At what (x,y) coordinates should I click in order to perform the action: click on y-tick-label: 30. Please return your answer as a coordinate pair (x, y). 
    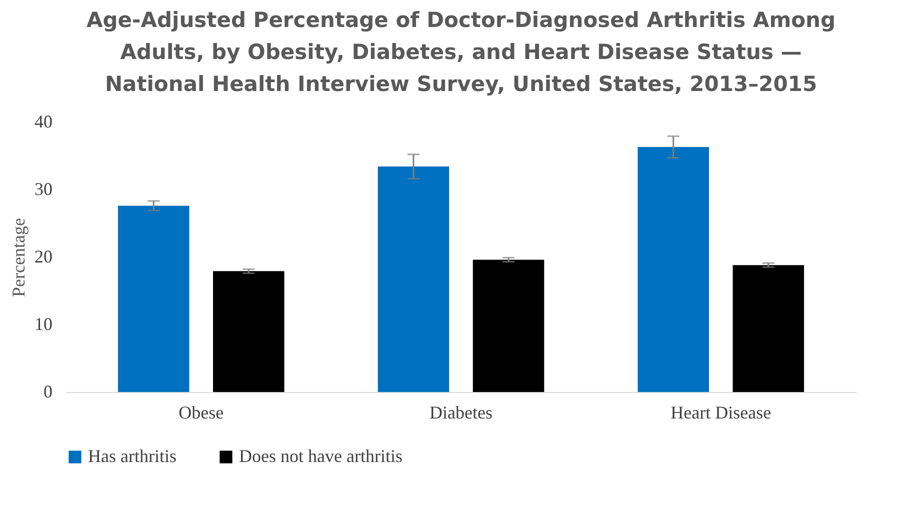
    Looking at the image, I should click on (43, 189).